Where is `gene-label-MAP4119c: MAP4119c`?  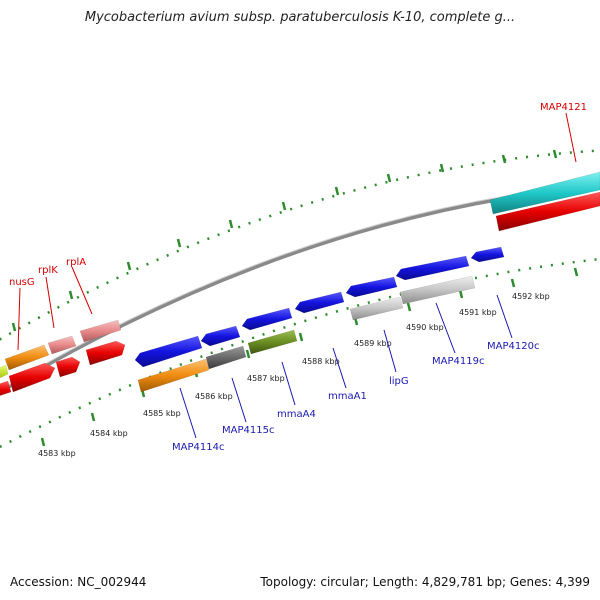
gene-label-MAP4119c: MAP4119c is located at coordinates (458, 361).